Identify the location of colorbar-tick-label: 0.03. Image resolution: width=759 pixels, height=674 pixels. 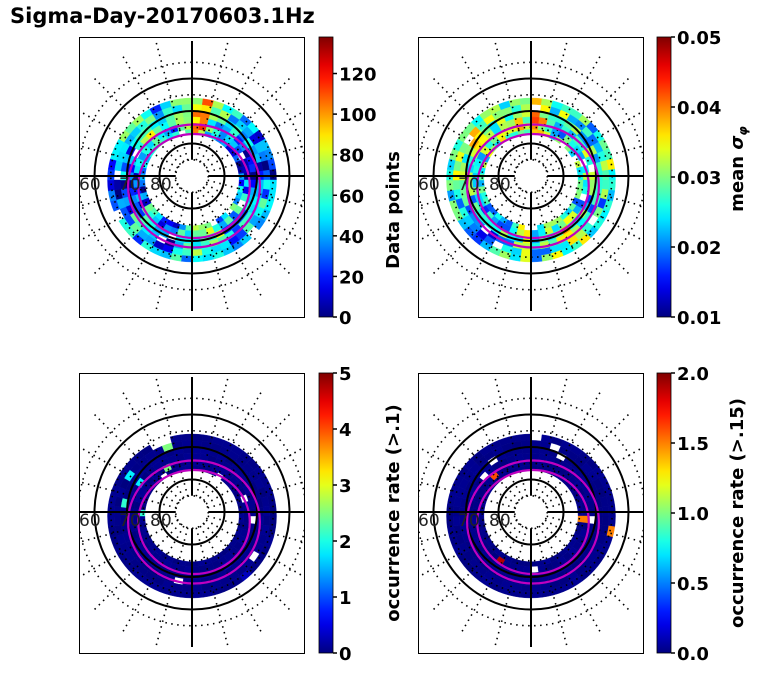
(699, 178).